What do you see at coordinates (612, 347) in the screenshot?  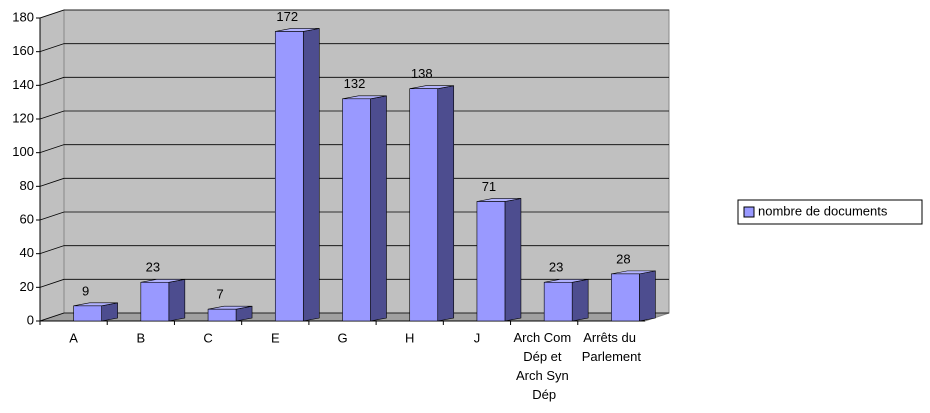 I see `x-tick-label: Arrêts du Parlement` at bounding box center [612, 347].